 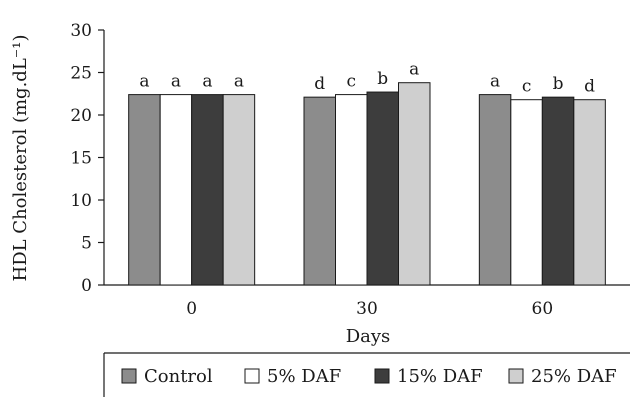 I want to click on y-tick-label: 0, so click(x=86, y=286).